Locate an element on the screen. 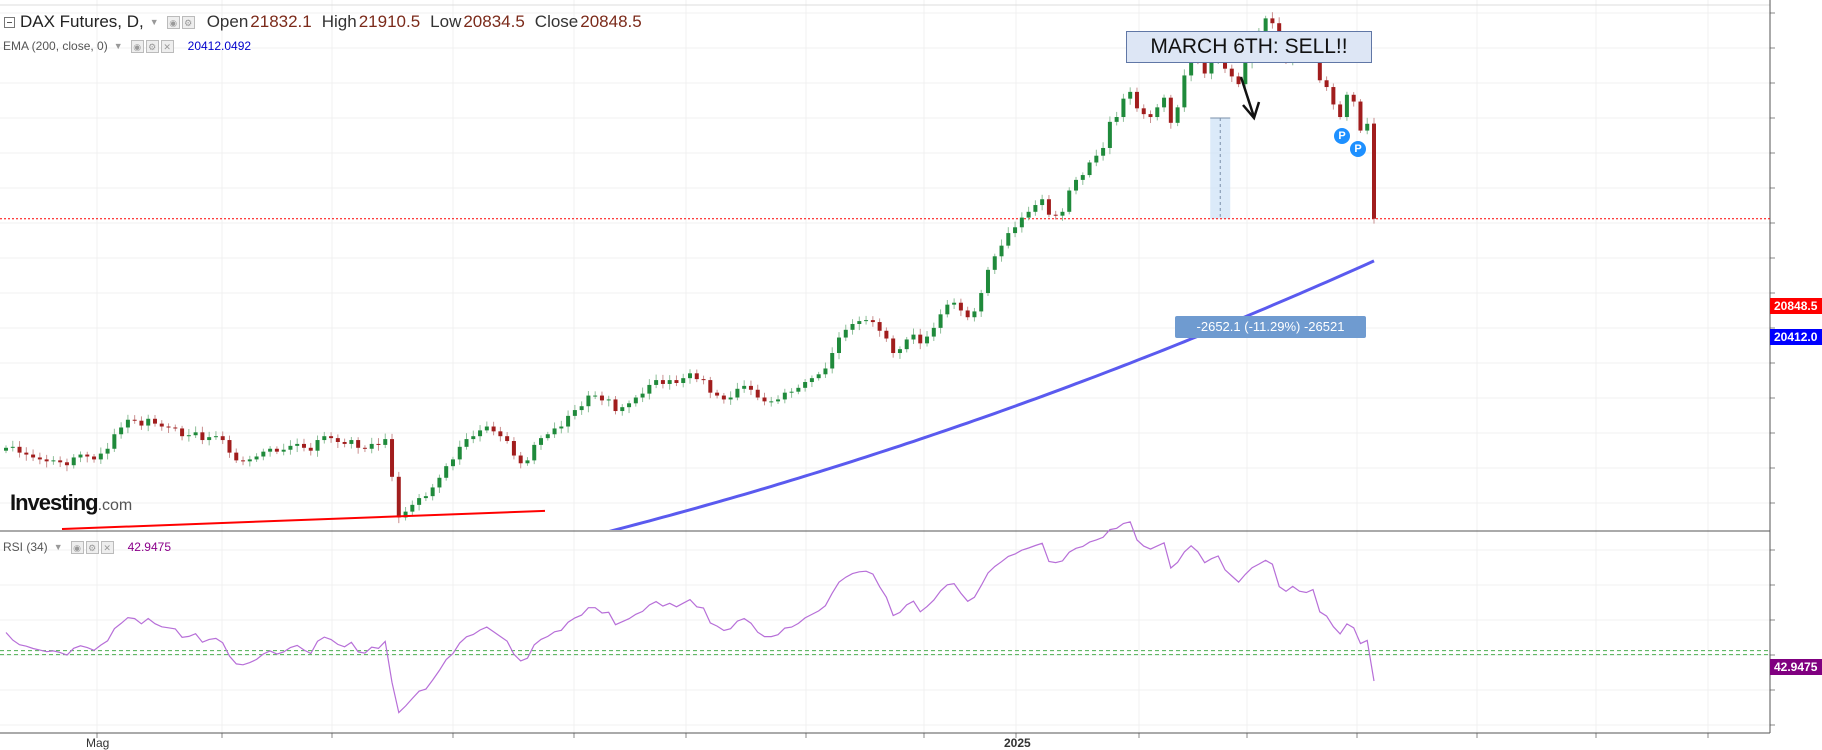 Image resolution: width=1822 pixels, height=750 pixels. sell-annotation: MARCH 6TH: SELL!! is located at coordinates (1249, 47).